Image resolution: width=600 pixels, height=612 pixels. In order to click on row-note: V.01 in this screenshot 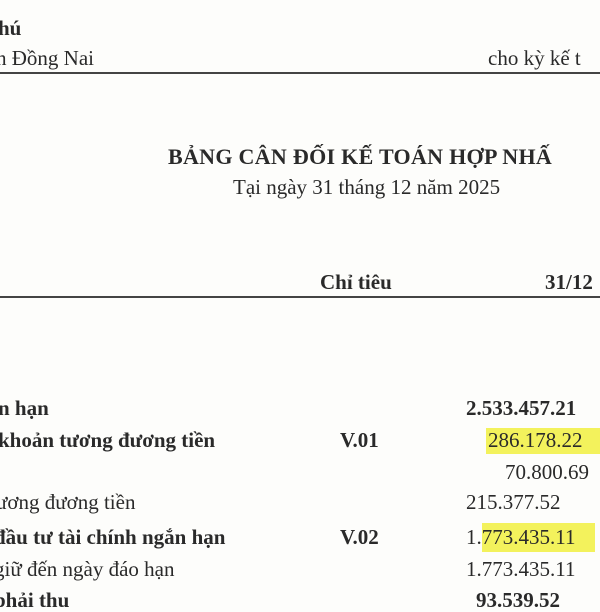, I will do `click(359, 440)`.